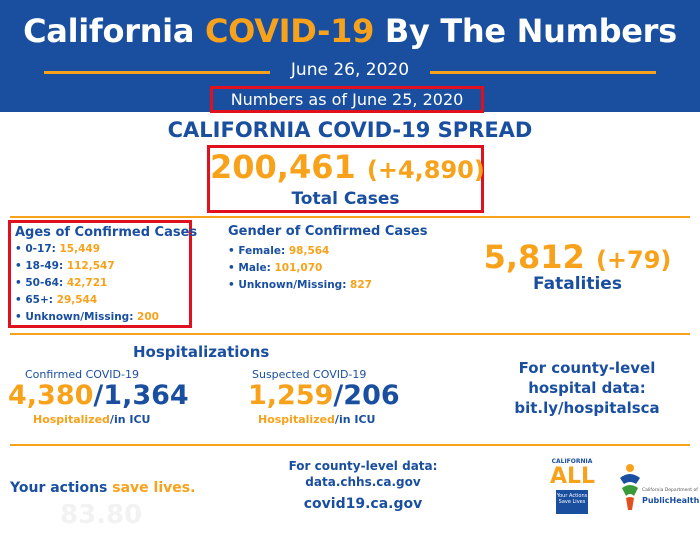  What do you see at coordinates (298, 268) in the screenshot?
I see `item-value: 101,070` at bounding box center [298, 268].